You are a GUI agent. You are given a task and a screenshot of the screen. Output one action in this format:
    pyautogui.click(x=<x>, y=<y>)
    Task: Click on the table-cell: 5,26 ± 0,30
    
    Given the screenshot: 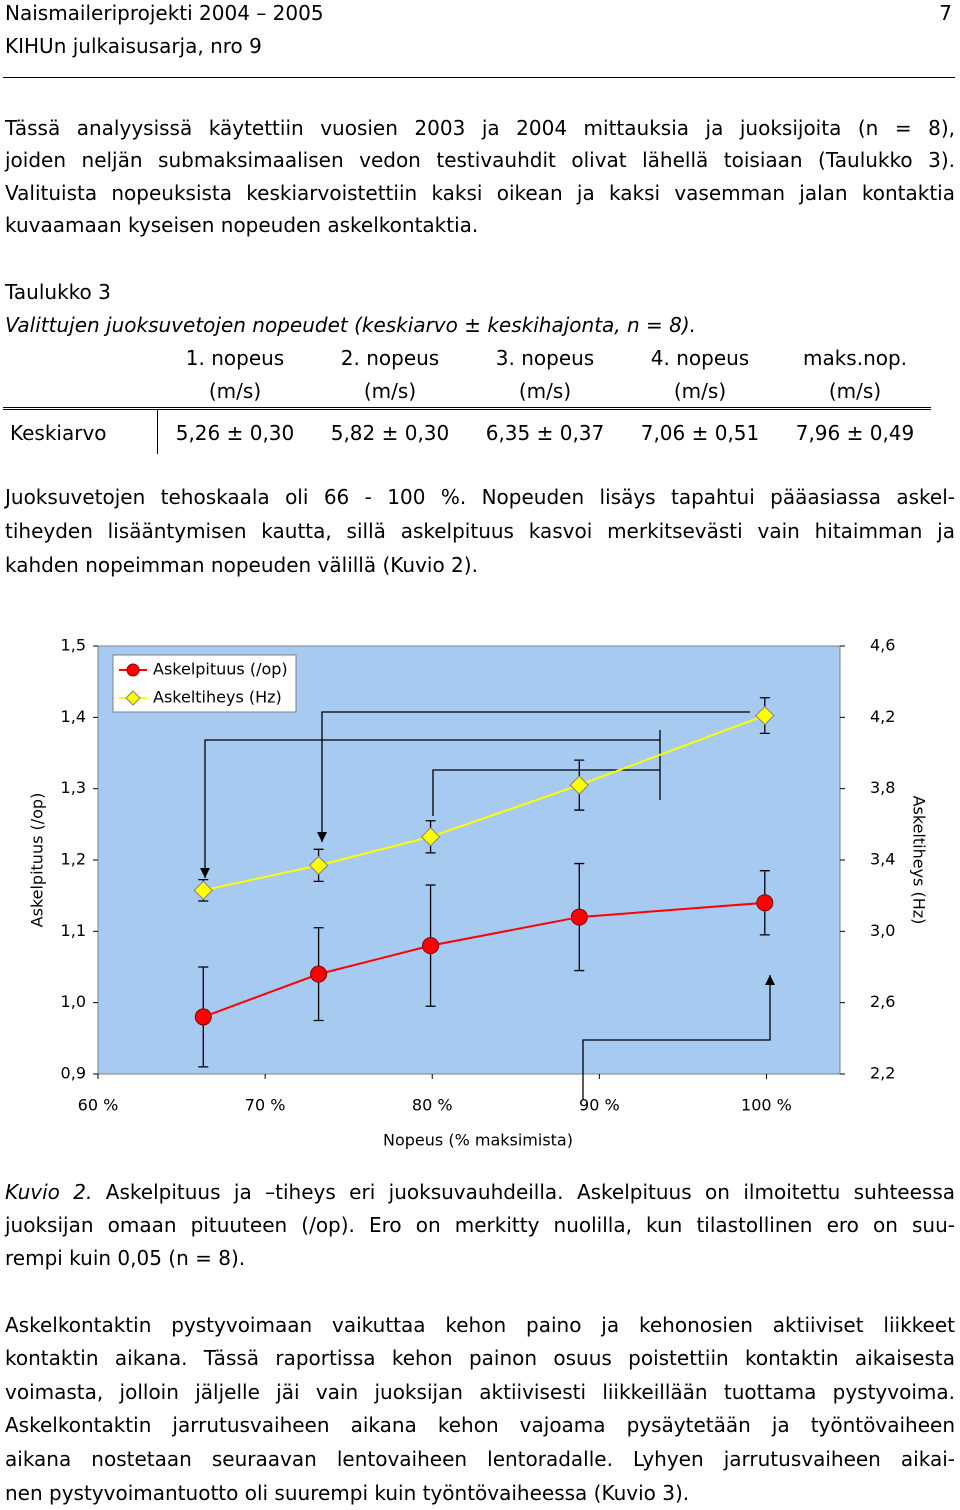 What is the action you would take?
    pyautogui.click(x=235, y=433)
    